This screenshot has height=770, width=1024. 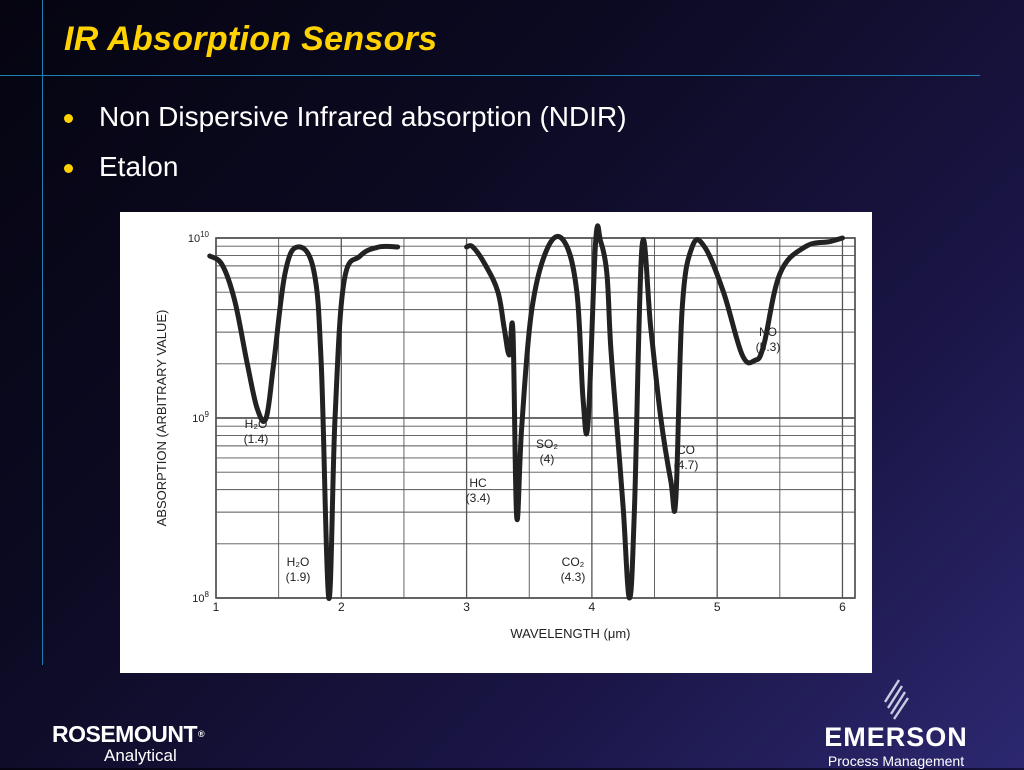 What do you see at coordinates (341, 607) in the screenshot?
I see `x-tick-label: 2` at bounding box center [341, 607].